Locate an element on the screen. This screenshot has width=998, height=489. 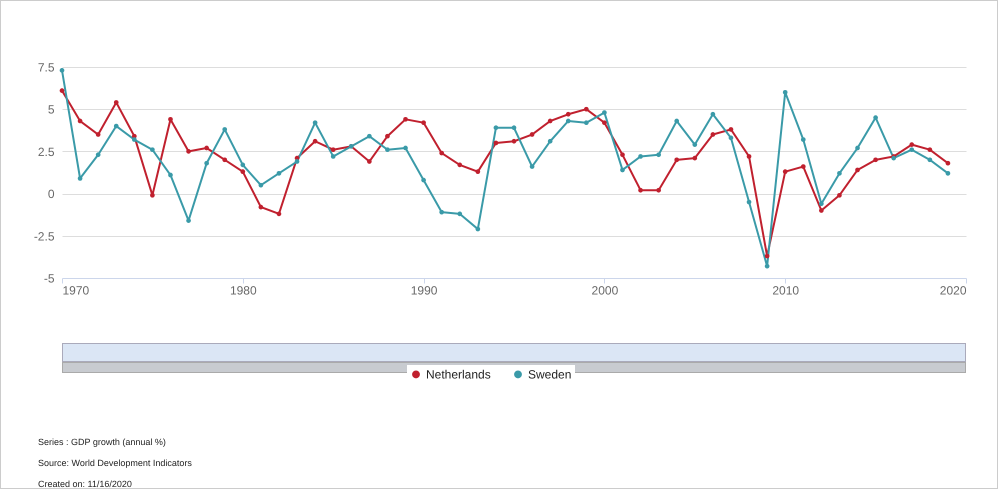
source-note: Source: World Development Indicators is located at coordinates (115, 463).